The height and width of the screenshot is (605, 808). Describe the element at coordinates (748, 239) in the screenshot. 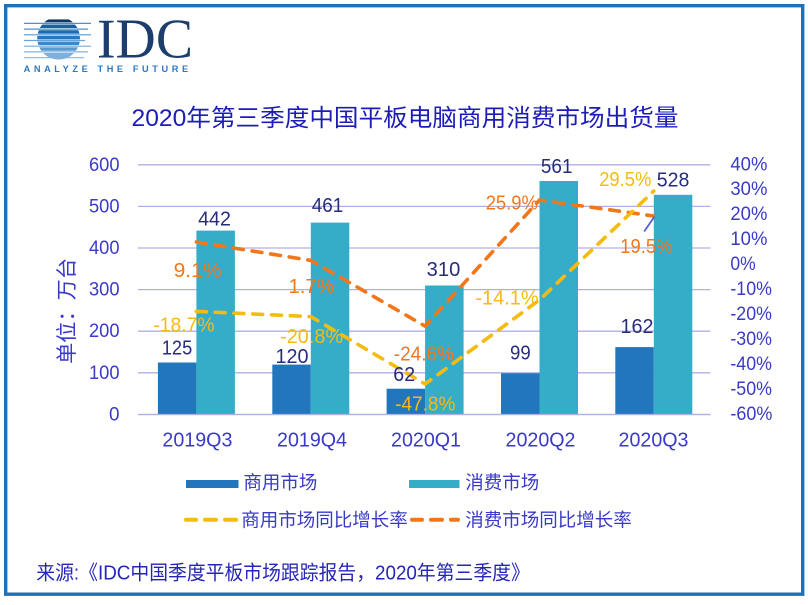

I see `svg-text: 10%` at that location.